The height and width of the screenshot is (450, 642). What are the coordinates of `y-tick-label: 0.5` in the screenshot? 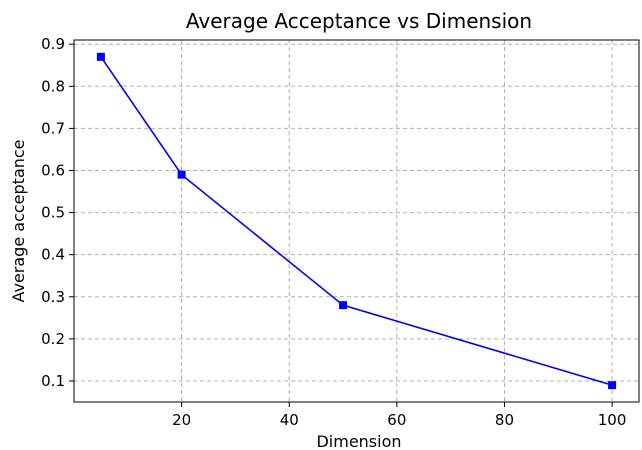 It's located at (53, 213).